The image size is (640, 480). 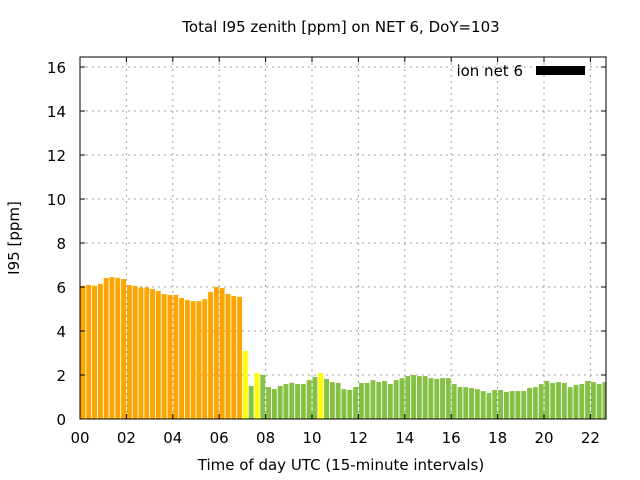 I want to click on legend: ion net 6, so click(x=520, y=71).